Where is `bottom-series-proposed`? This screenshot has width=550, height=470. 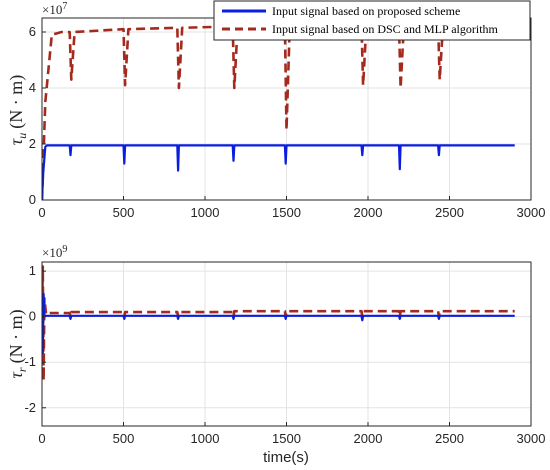
bottom-series-proposed is located at coordinates (278, 323).